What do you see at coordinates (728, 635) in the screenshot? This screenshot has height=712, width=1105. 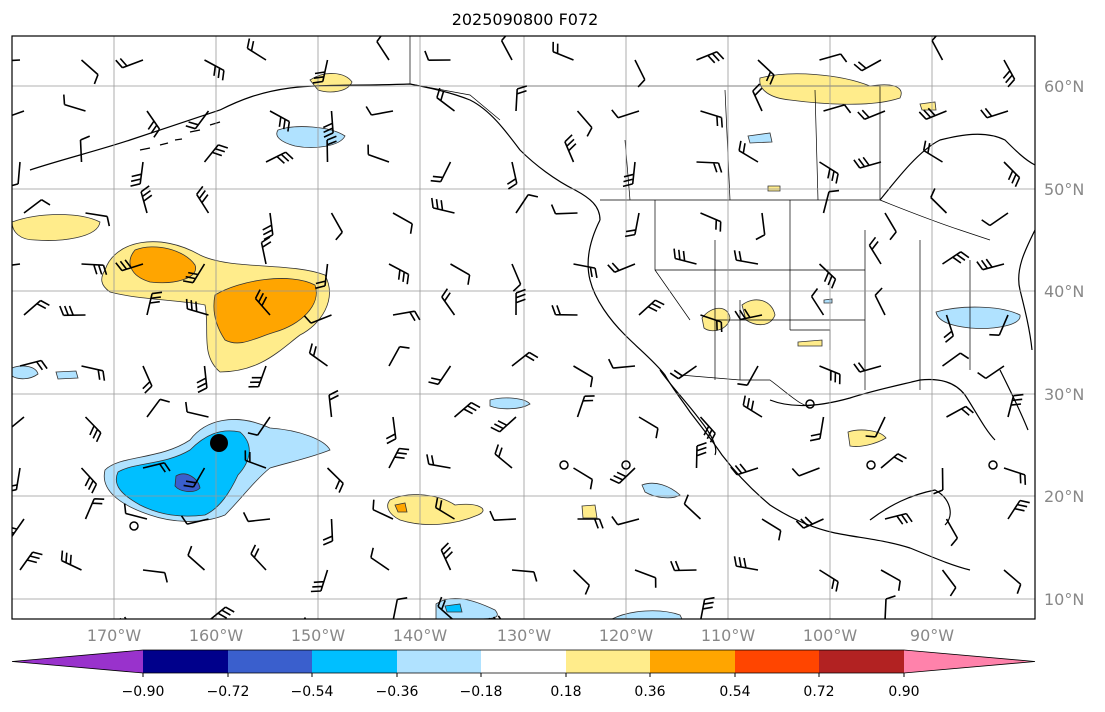 I see `lon-label-110w: 110°W` at bounding box center [728, 635].